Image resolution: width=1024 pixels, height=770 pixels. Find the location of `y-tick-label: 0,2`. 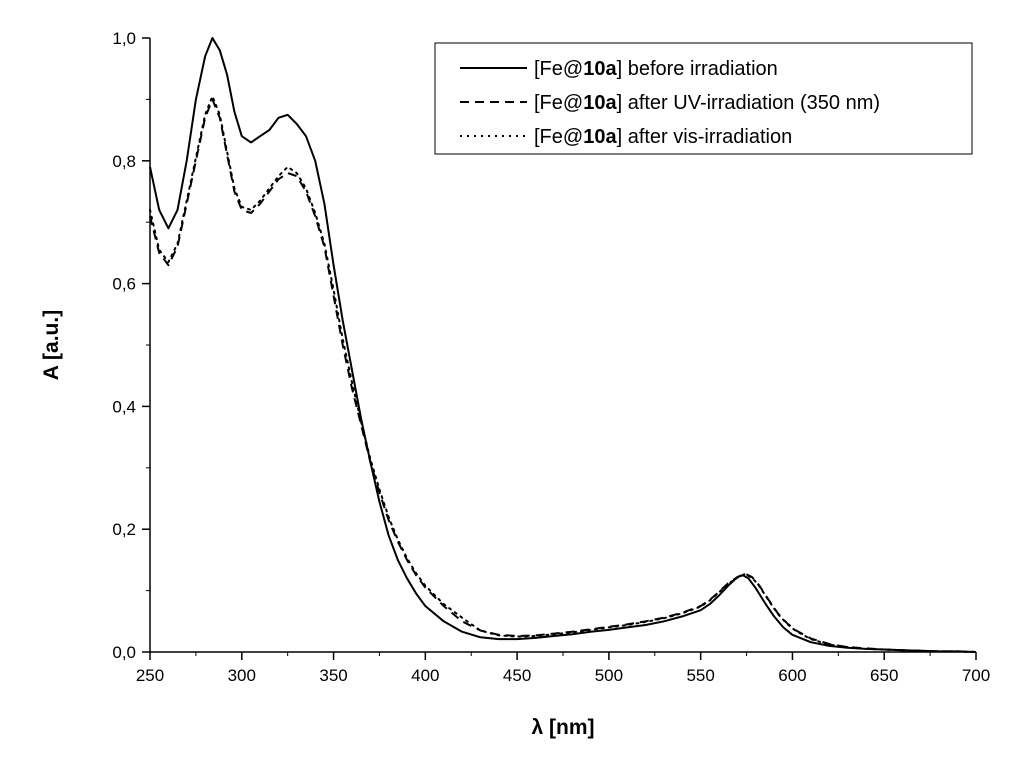

y-tick-label: 0,2 is located at coordinates (124, 529).